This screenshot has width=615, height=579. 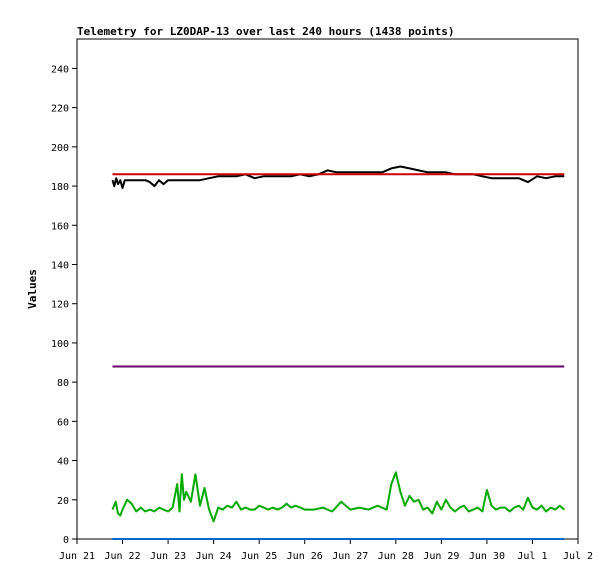 I want to click on x-tick-label: Jun 21, so click(x=77, y=556).